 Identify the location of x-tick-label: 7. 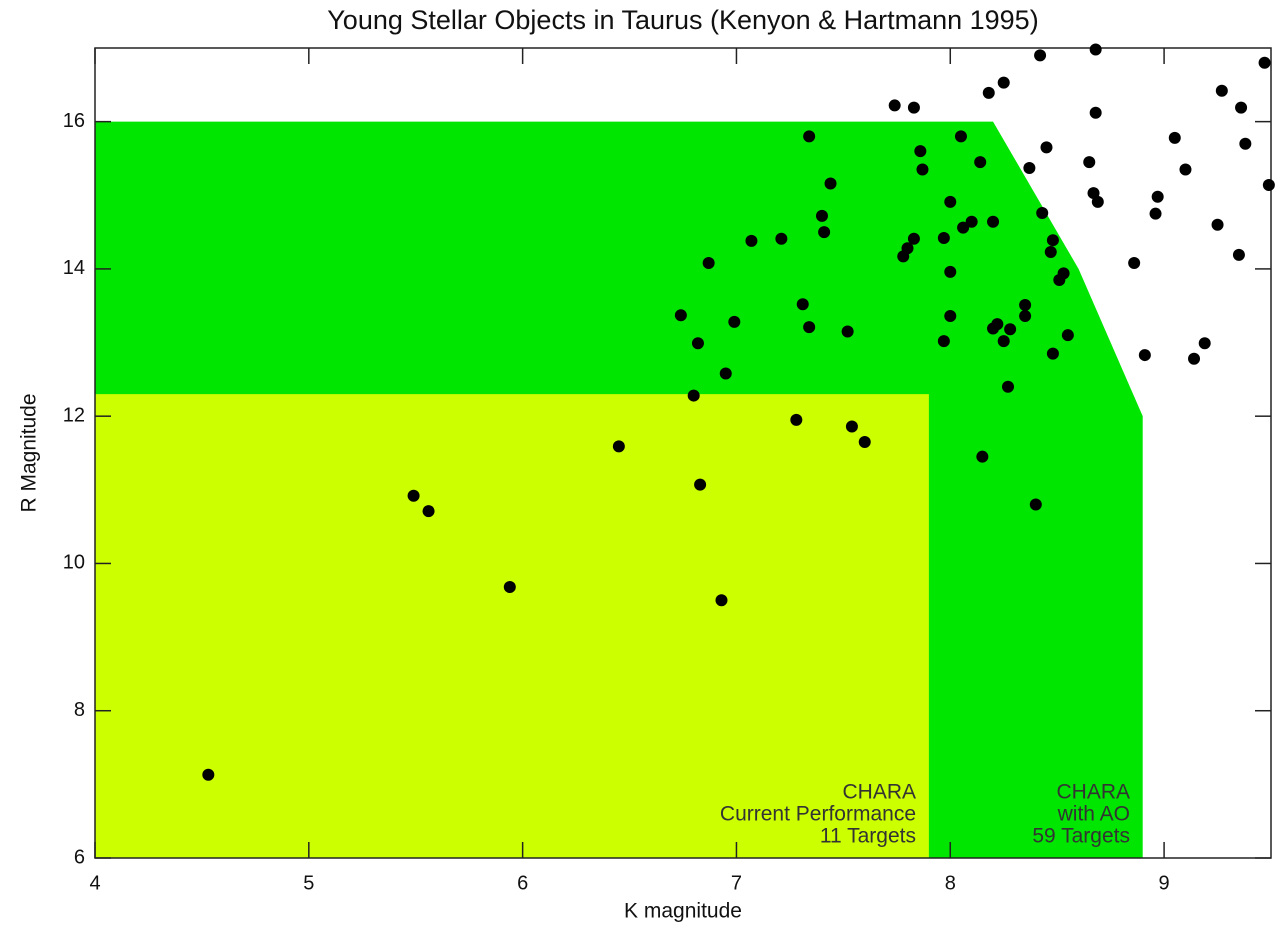
(736, 883).